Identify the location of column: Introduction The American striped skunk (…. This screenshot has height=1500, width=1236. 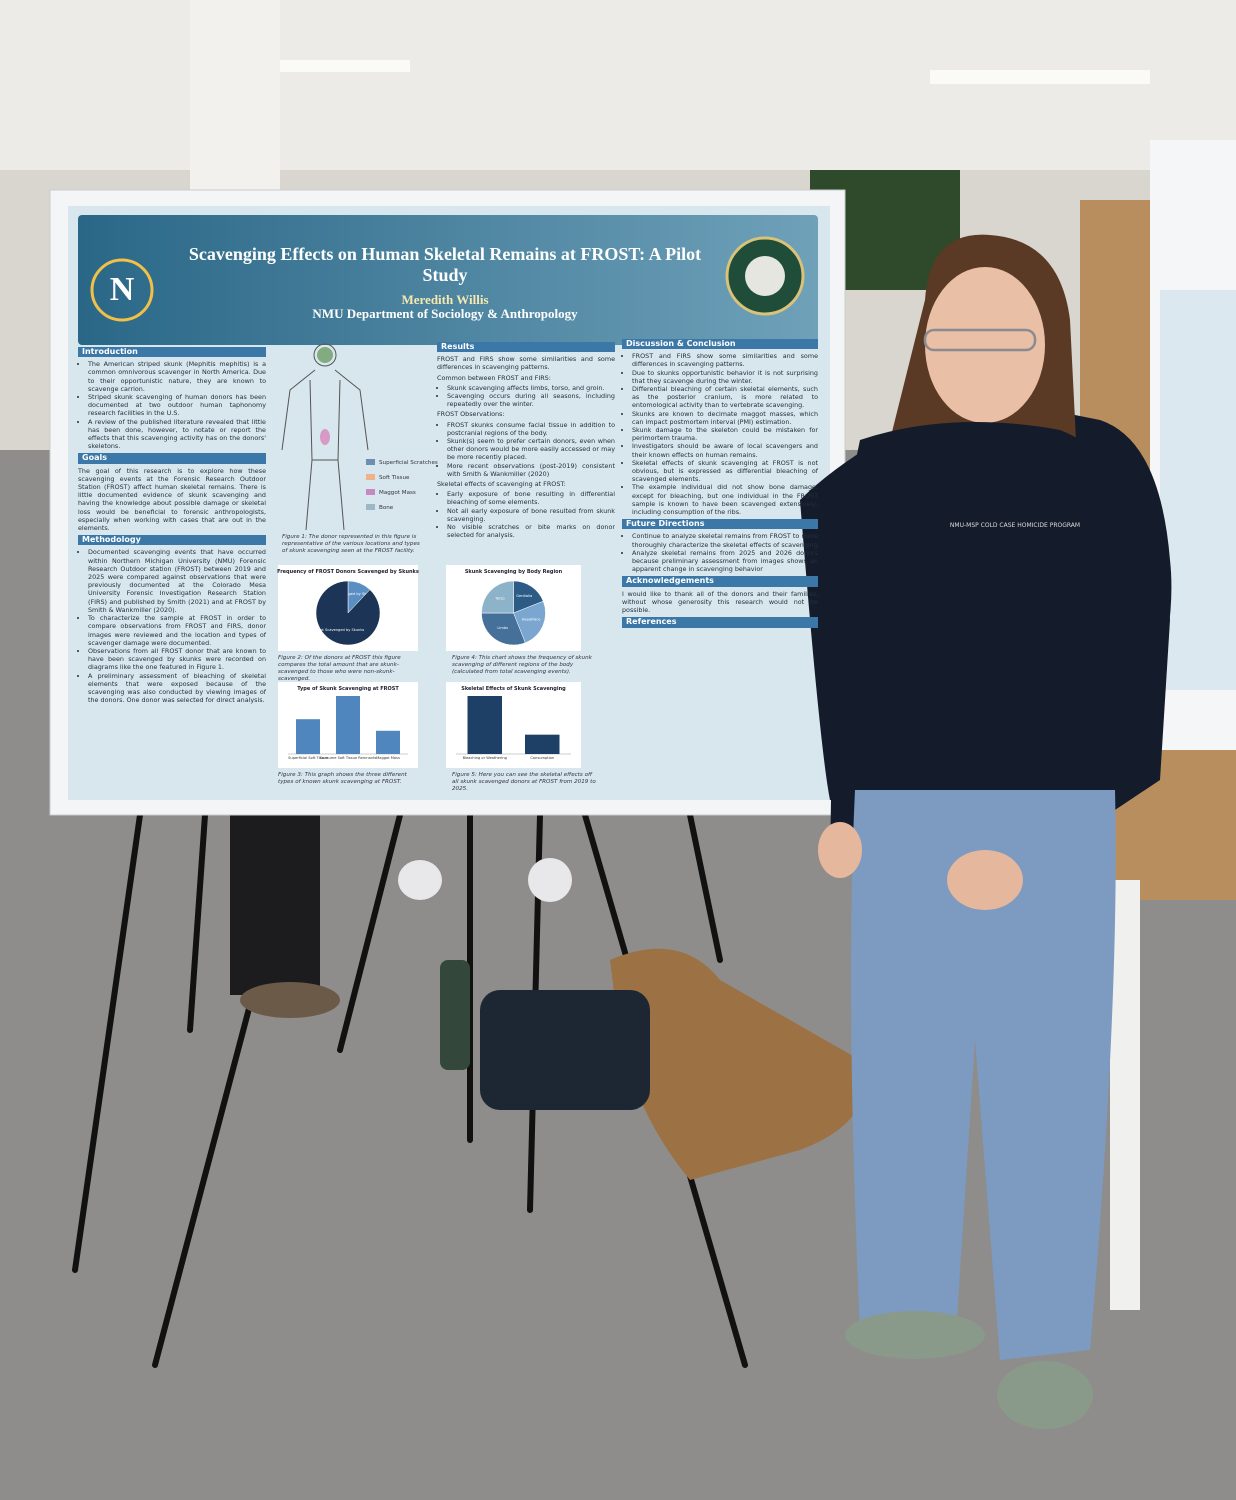
(172, 525).